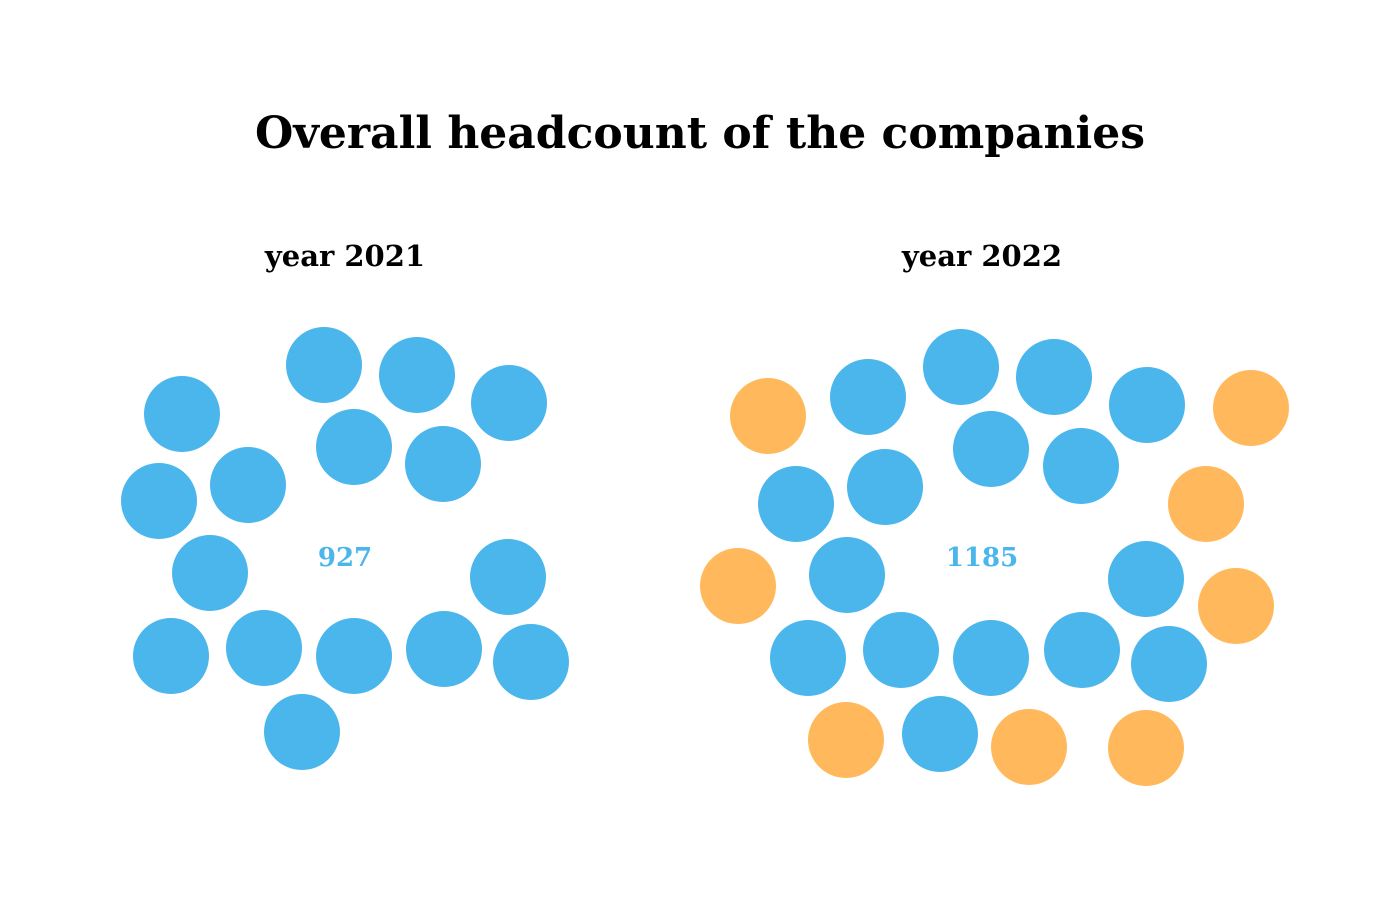  Describe the element at coordinates (982, 558) in the screenshot. I see `panel-2022-headcount: 1185` at that location.